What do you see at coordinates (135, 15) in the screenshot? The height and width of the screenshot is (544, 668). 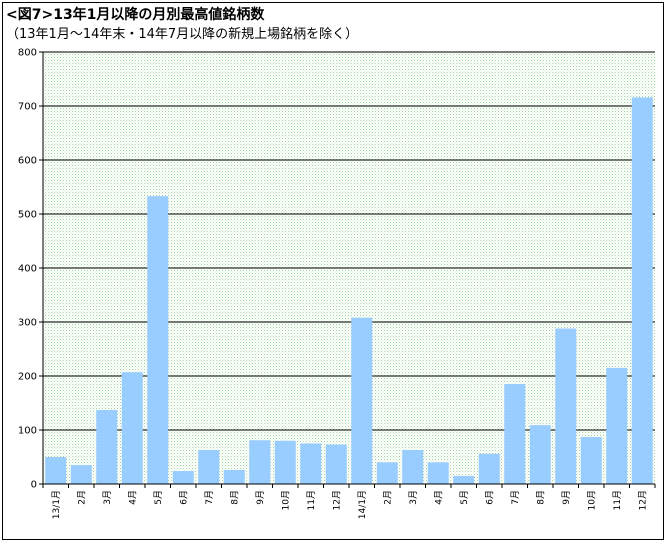 I see `chart-title: <図7>13年1月以降の月別最高値銘柄数` at bounding box center [135, 15].